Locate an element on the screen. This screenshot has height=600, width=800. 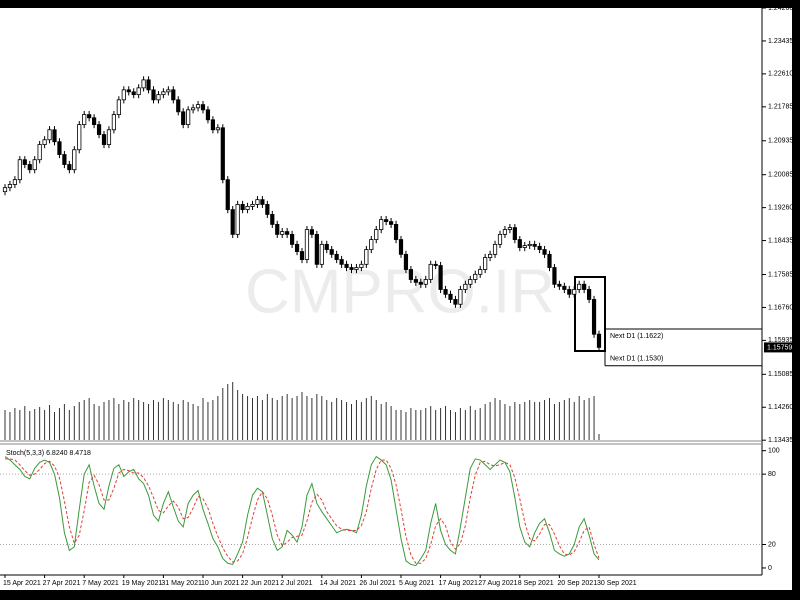
y-tick-label: 1.14260 is located at coordinates (780, 407).